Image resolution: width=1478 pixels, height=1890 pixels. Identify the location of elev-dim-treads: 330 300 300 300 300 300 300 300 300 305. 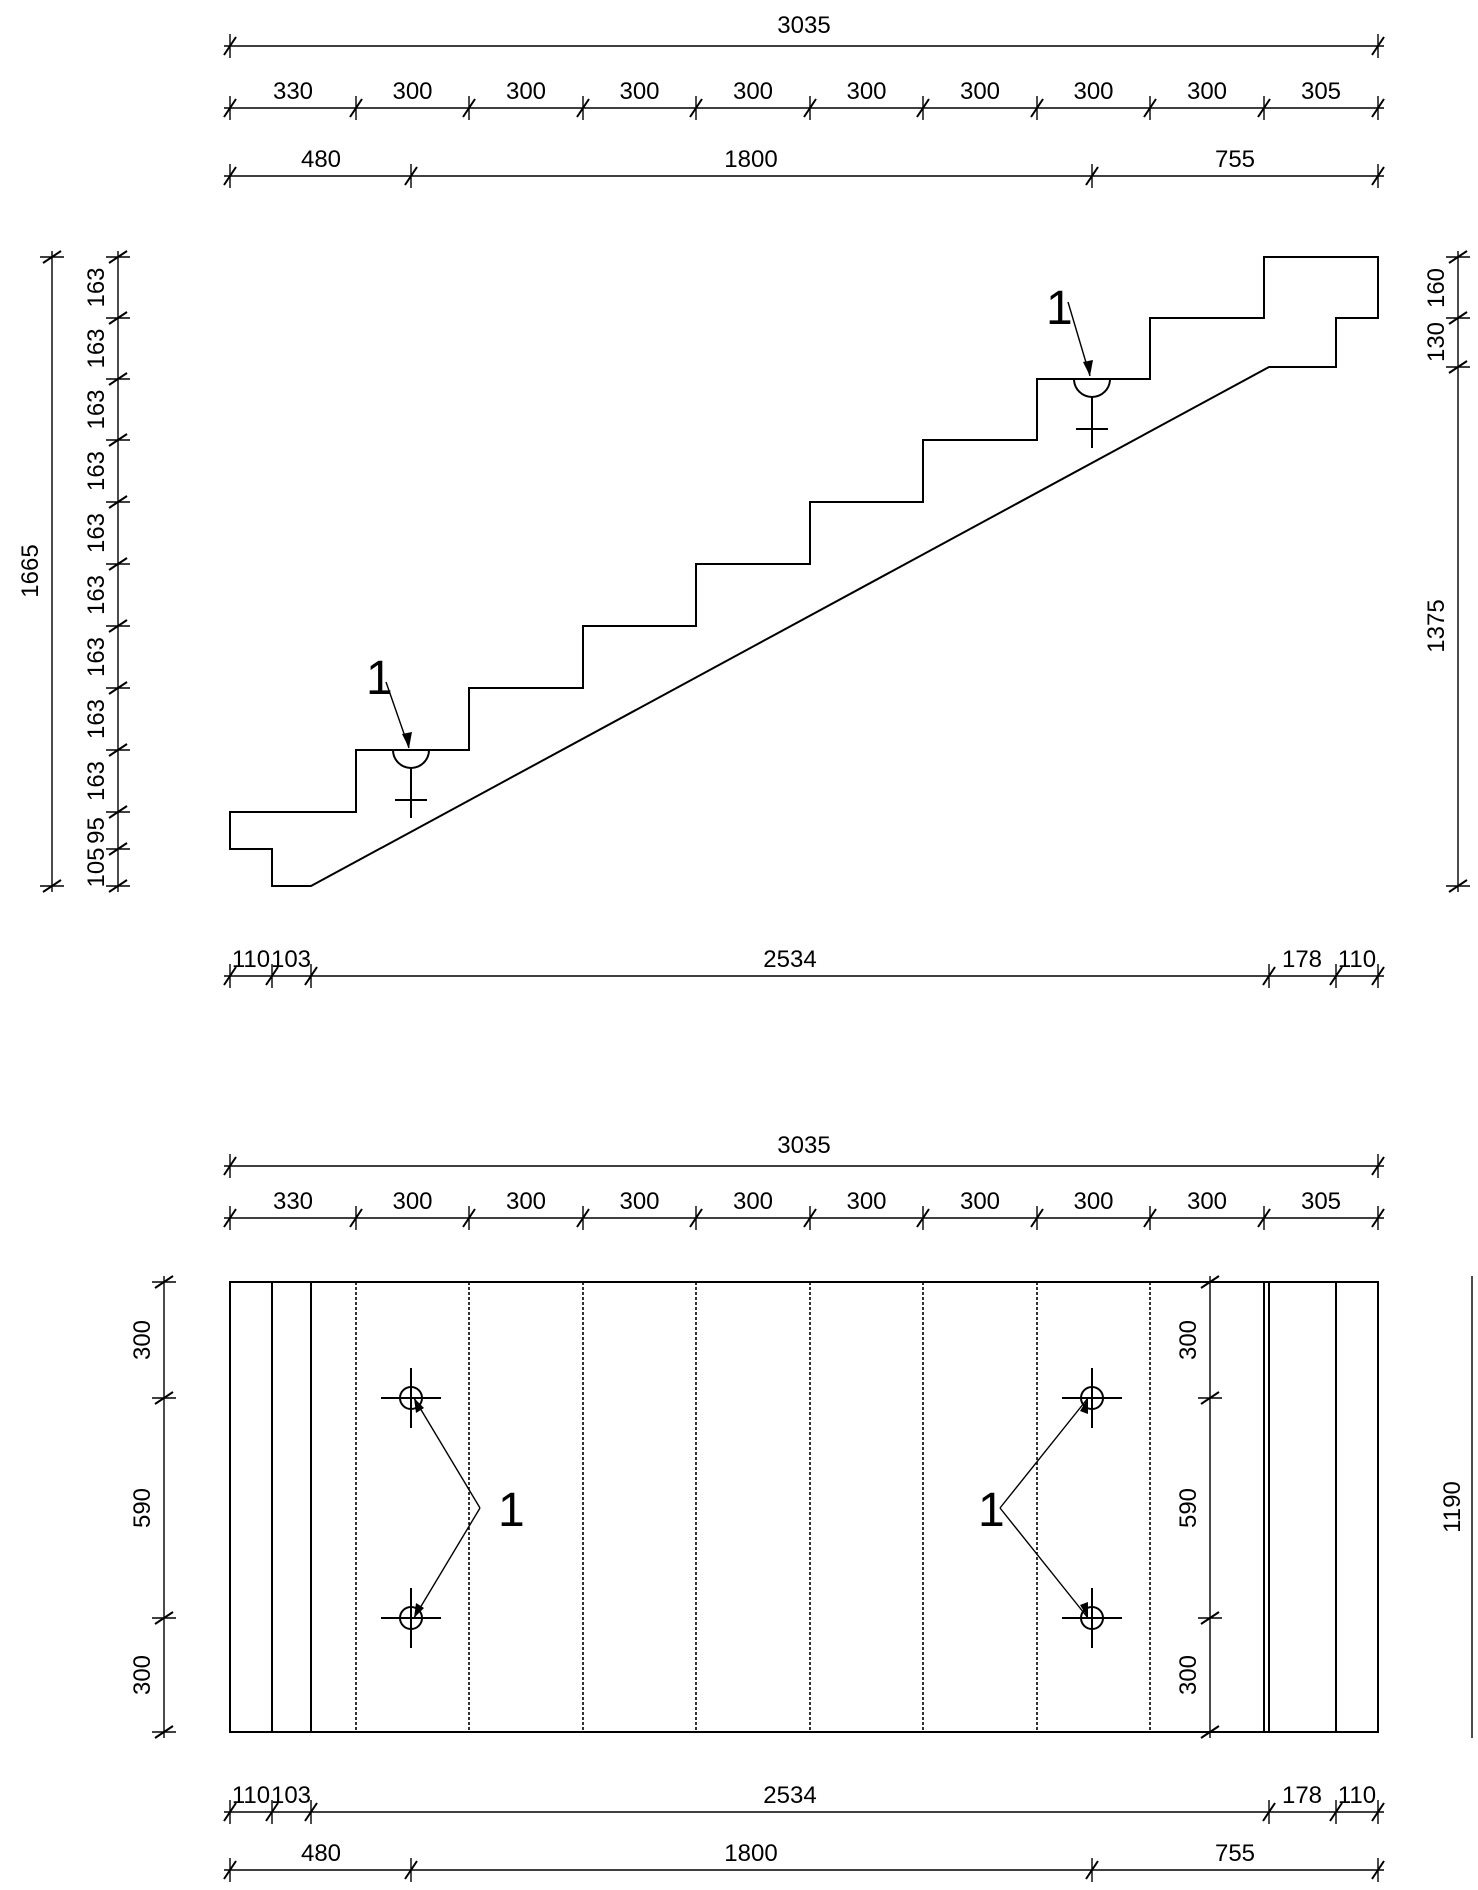
(804, 99).